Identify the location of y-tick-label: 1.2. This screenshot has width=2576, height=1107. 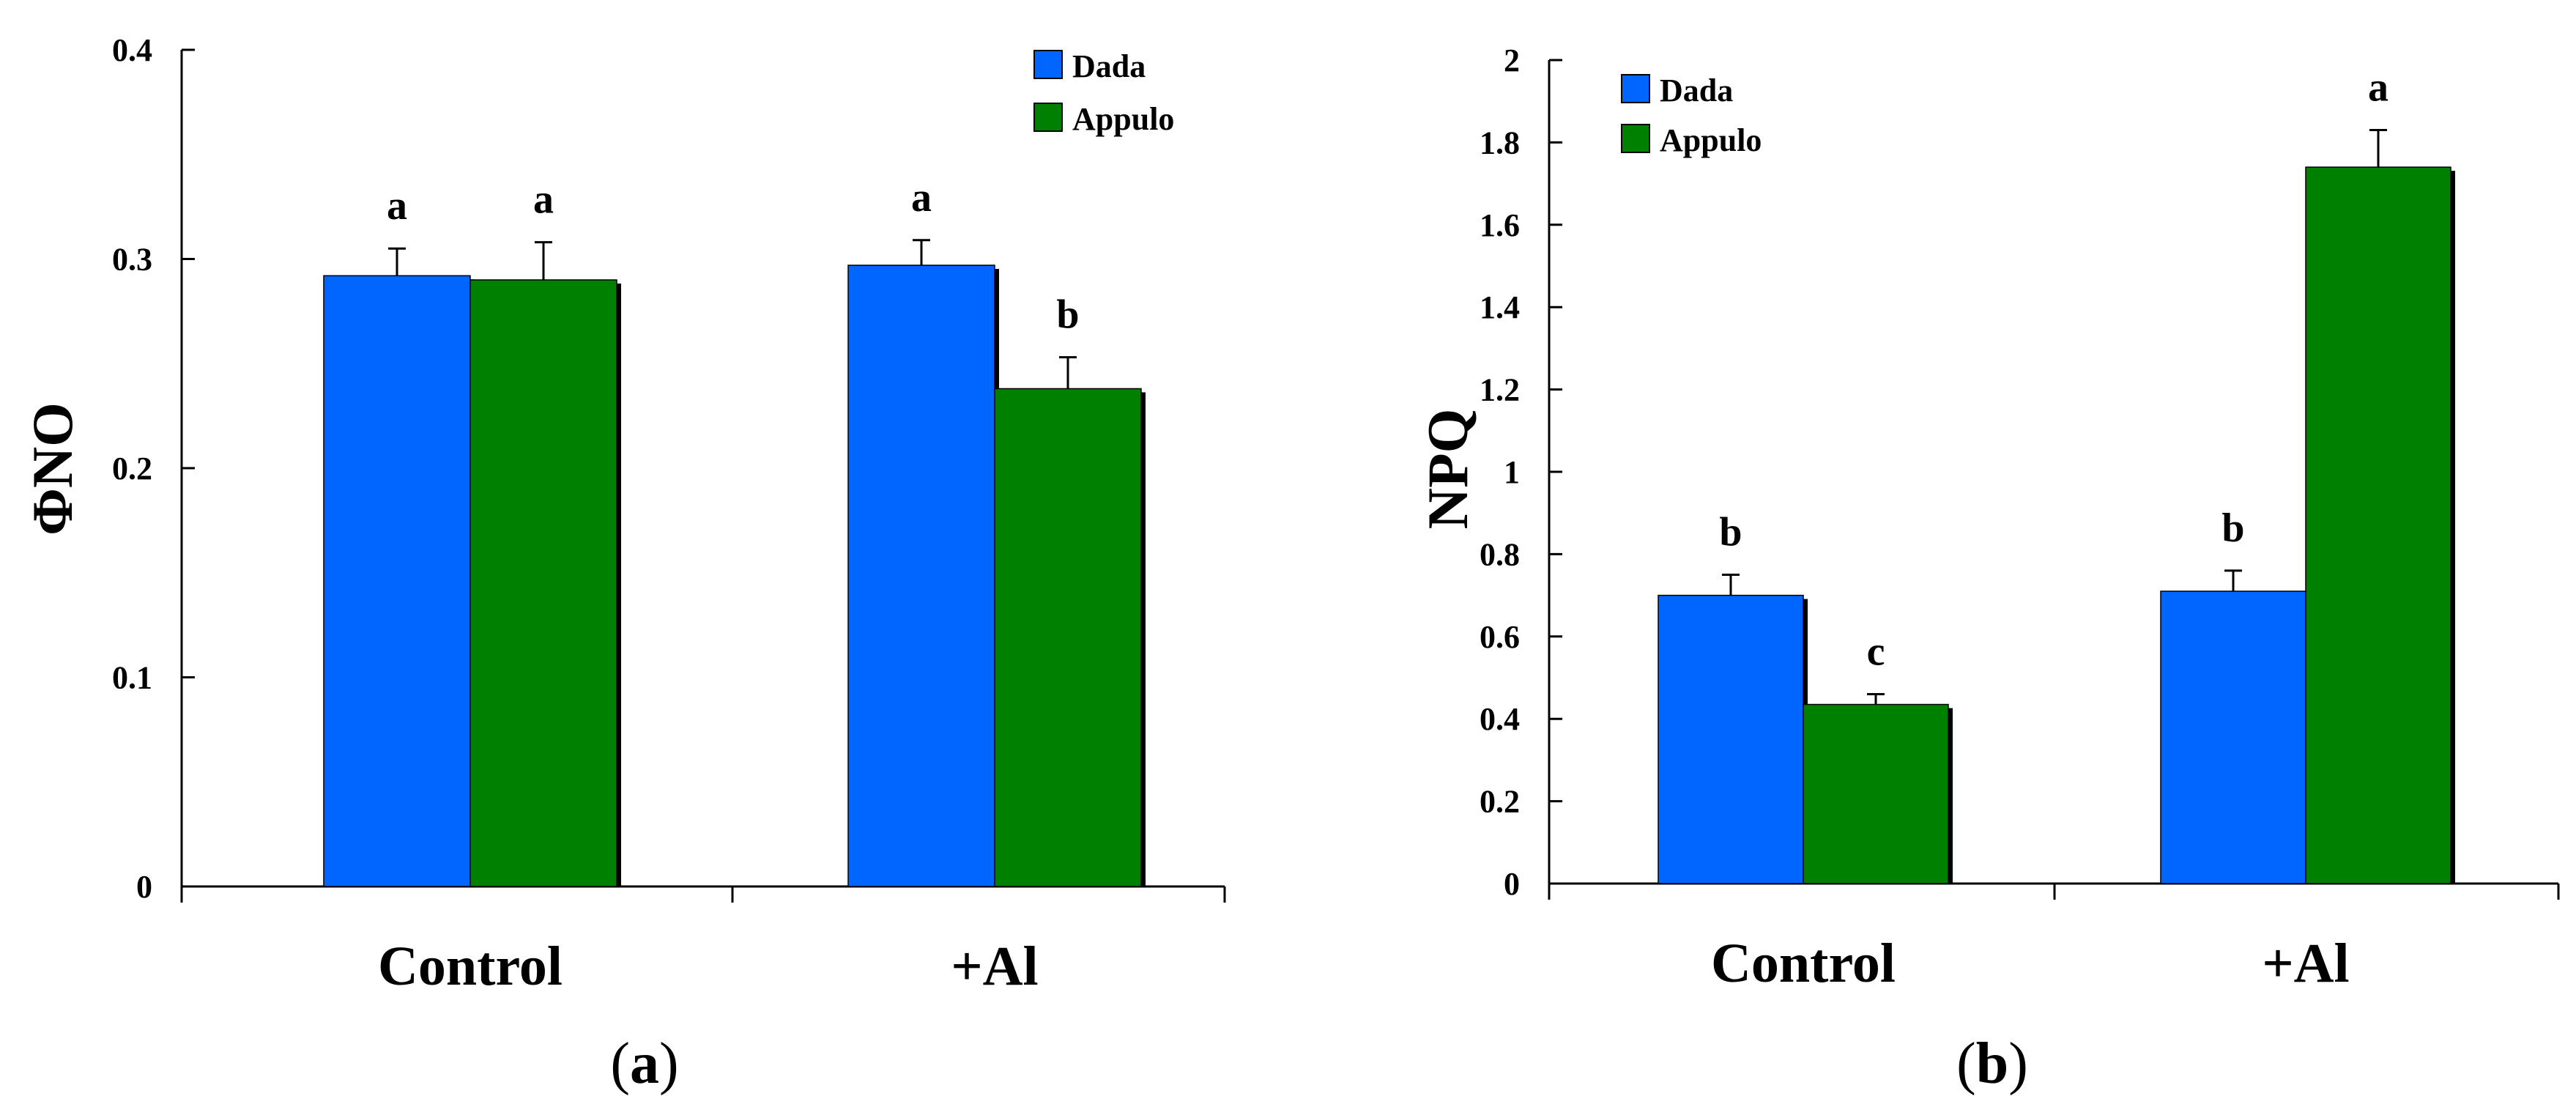
(1500, 390).